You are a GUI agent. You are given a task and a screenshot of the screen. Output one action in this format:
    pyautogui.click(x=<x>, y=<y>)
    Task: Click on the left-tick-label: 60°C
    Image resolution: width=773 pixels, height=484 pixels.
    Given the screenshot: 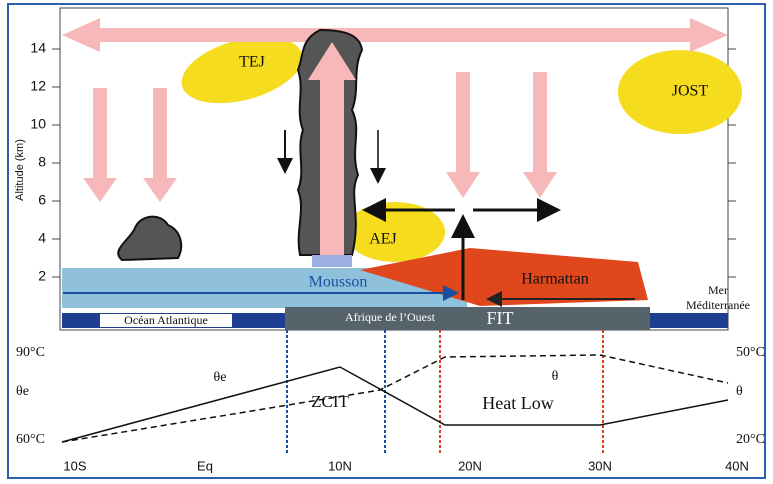 What is the action you would take?
    pyautogui.click(x=30, y=439)
    